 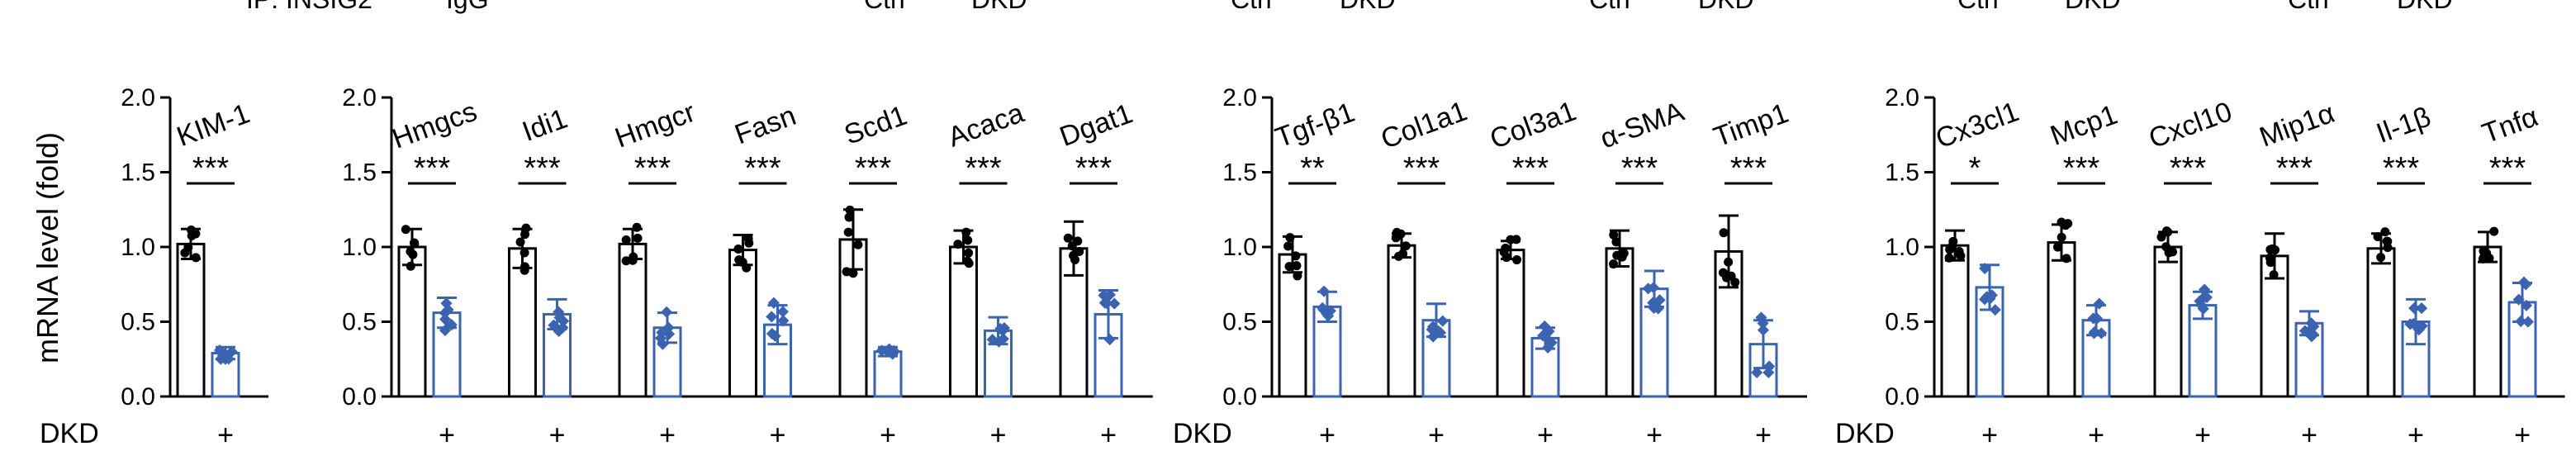 What do you see at coordinates (2084, 275) in the screenshot?
I see `bar-group-Mcp1: Mcp1*** +` at bounding box center [2084, 275].